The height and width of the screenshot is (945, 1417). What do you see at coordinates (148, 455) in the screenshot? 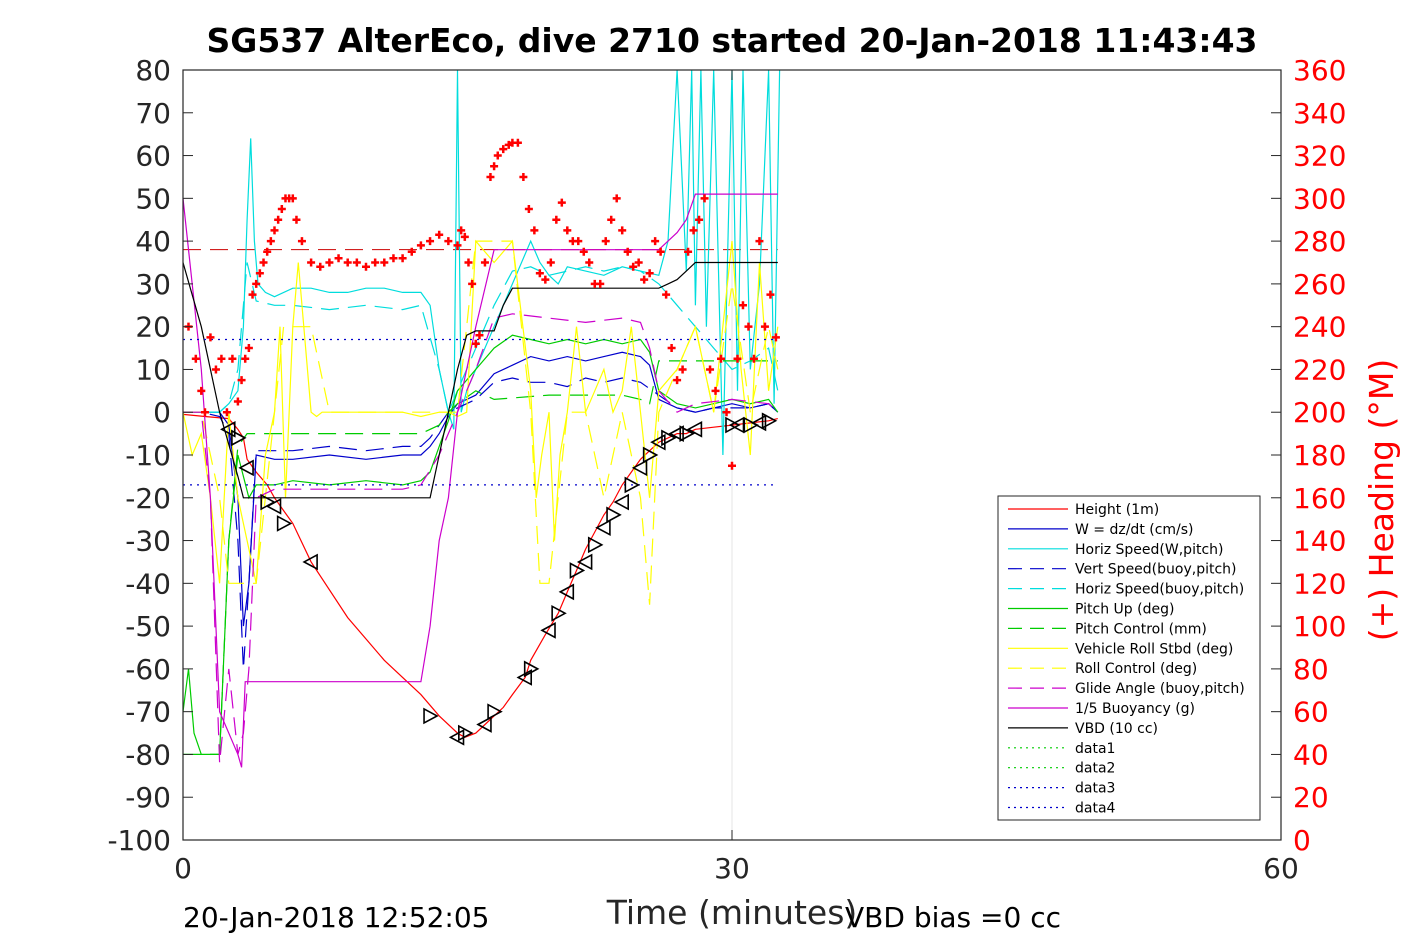
I see `y-tick-label: -10` at bounding box center [148, 455].